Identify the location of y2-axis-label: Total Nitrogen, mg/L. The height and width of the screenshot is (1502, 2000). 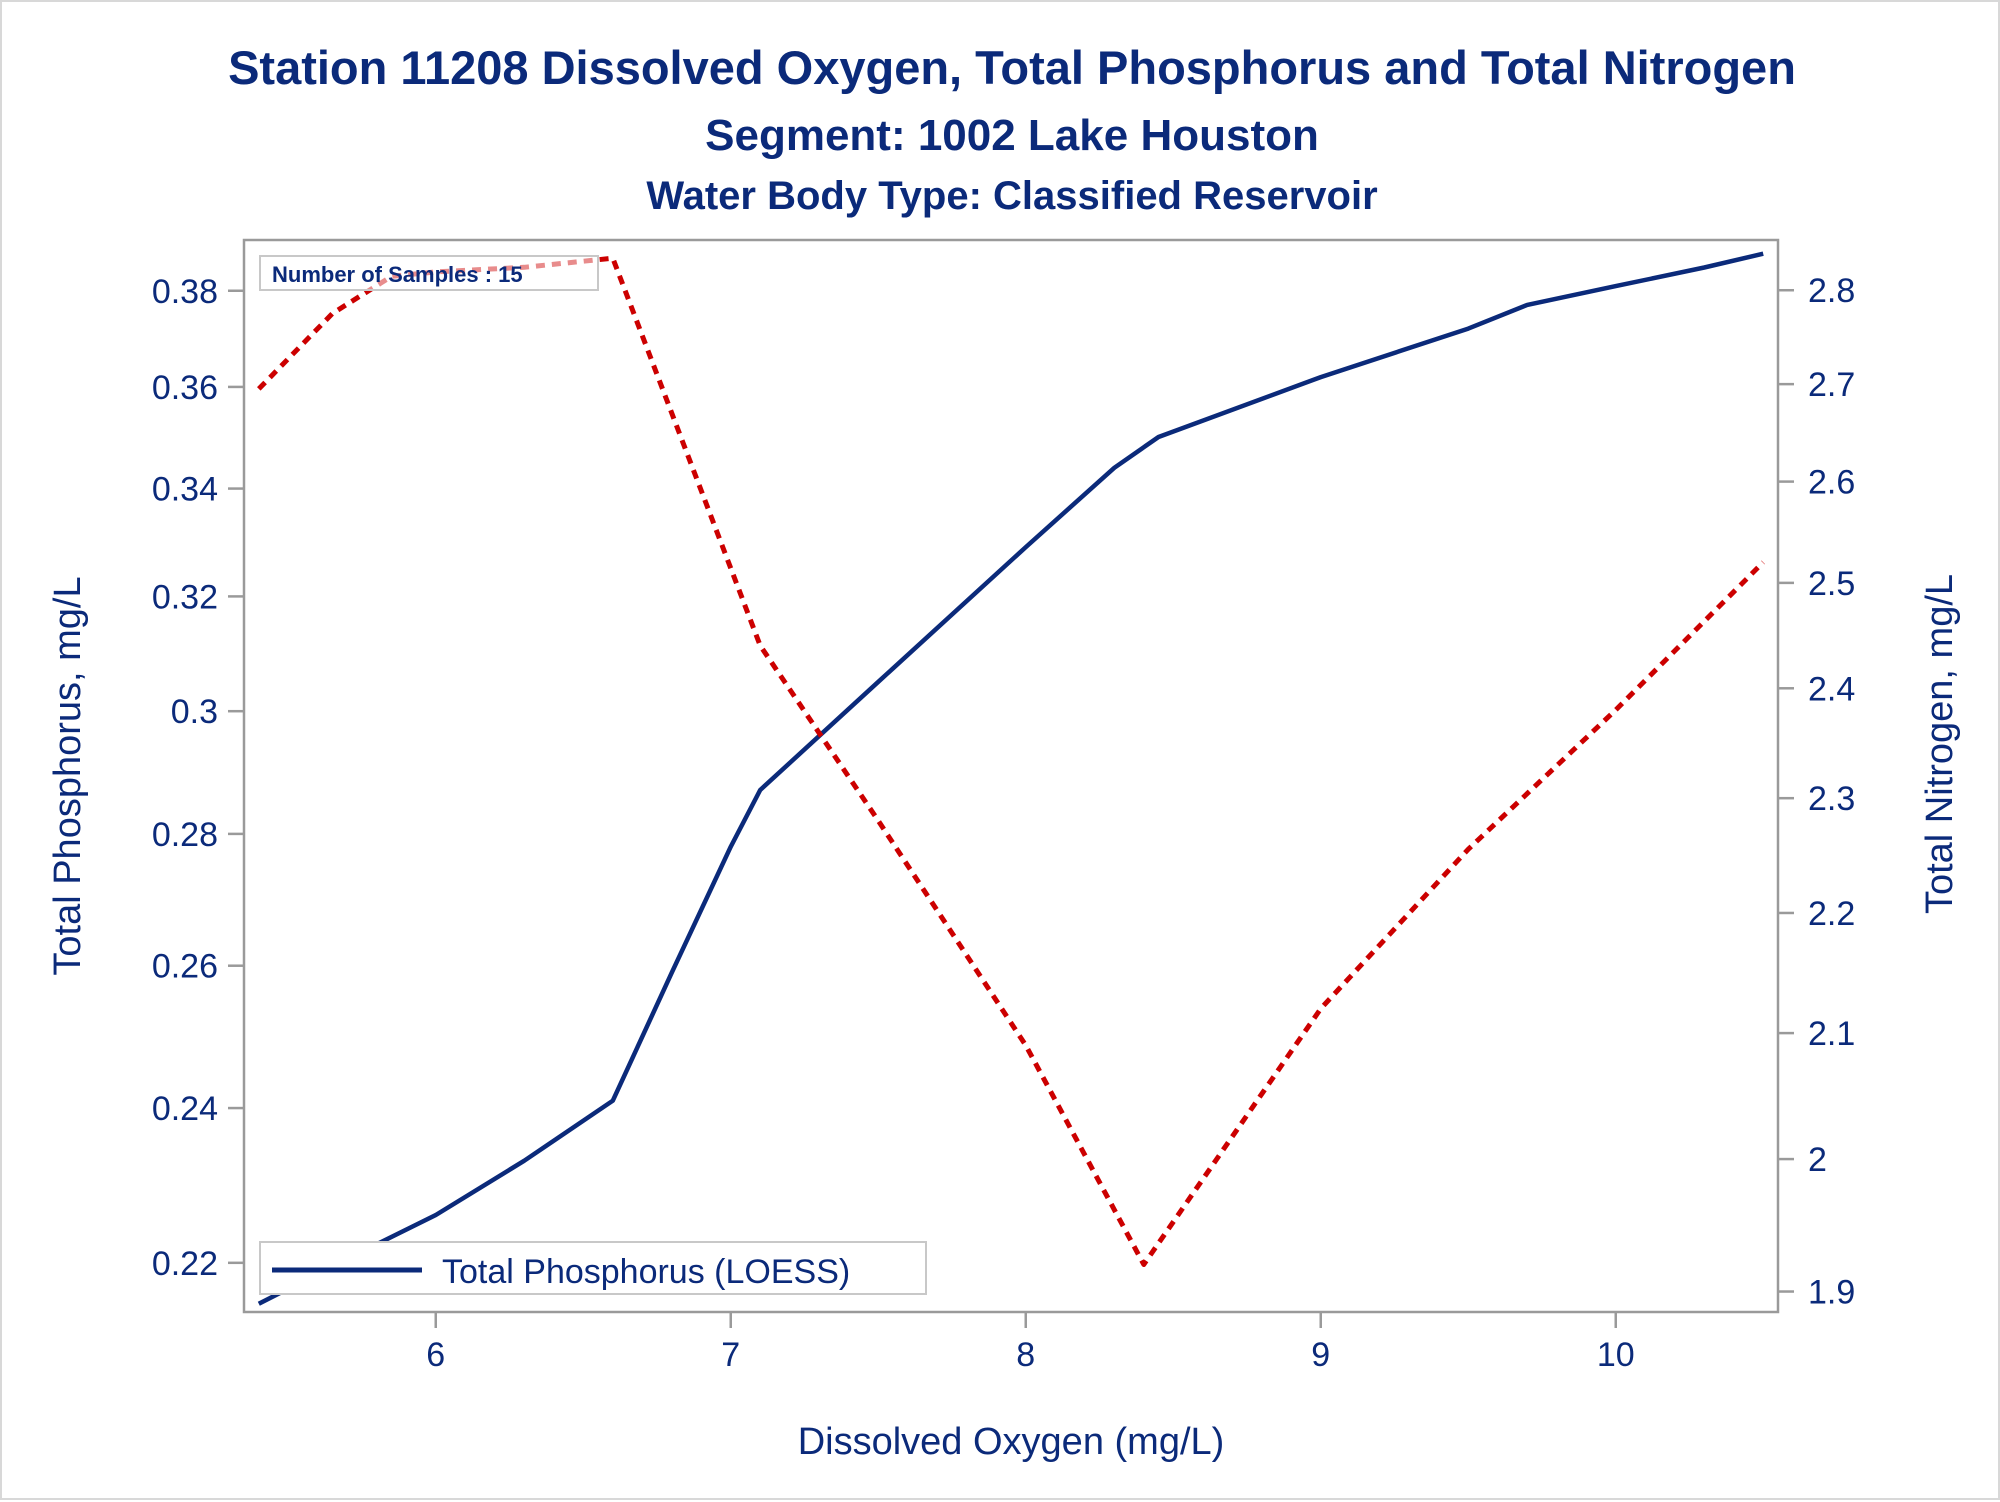
(1940, 744).